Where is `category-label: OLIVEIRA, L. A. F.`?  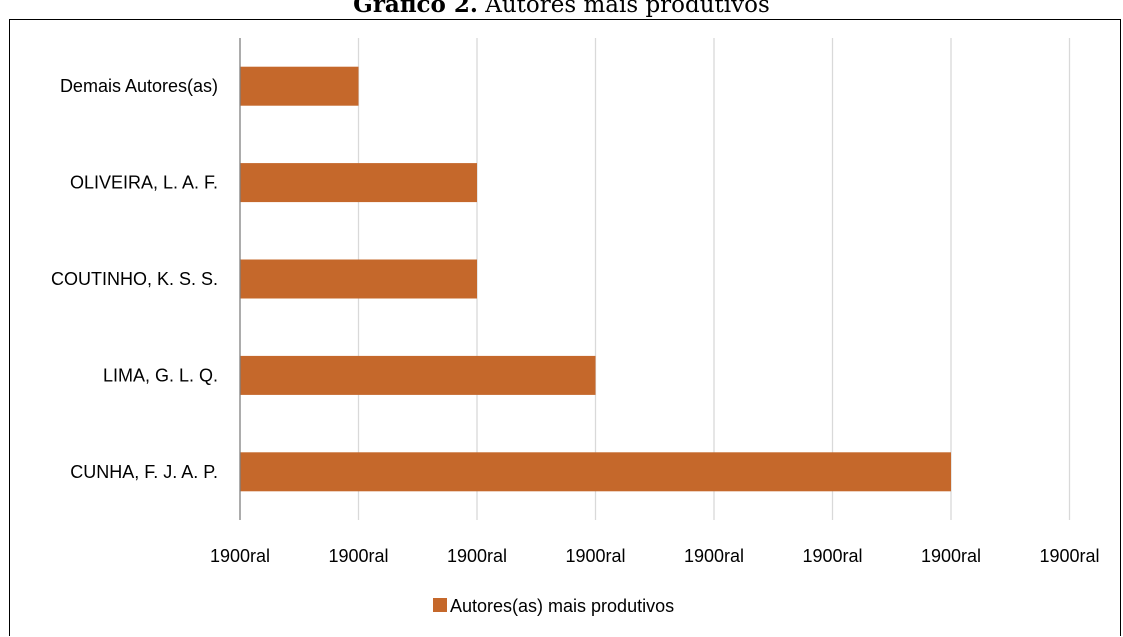
category-label: OLIVEIRA, L. A. F. is located at coordinates (144, 183).